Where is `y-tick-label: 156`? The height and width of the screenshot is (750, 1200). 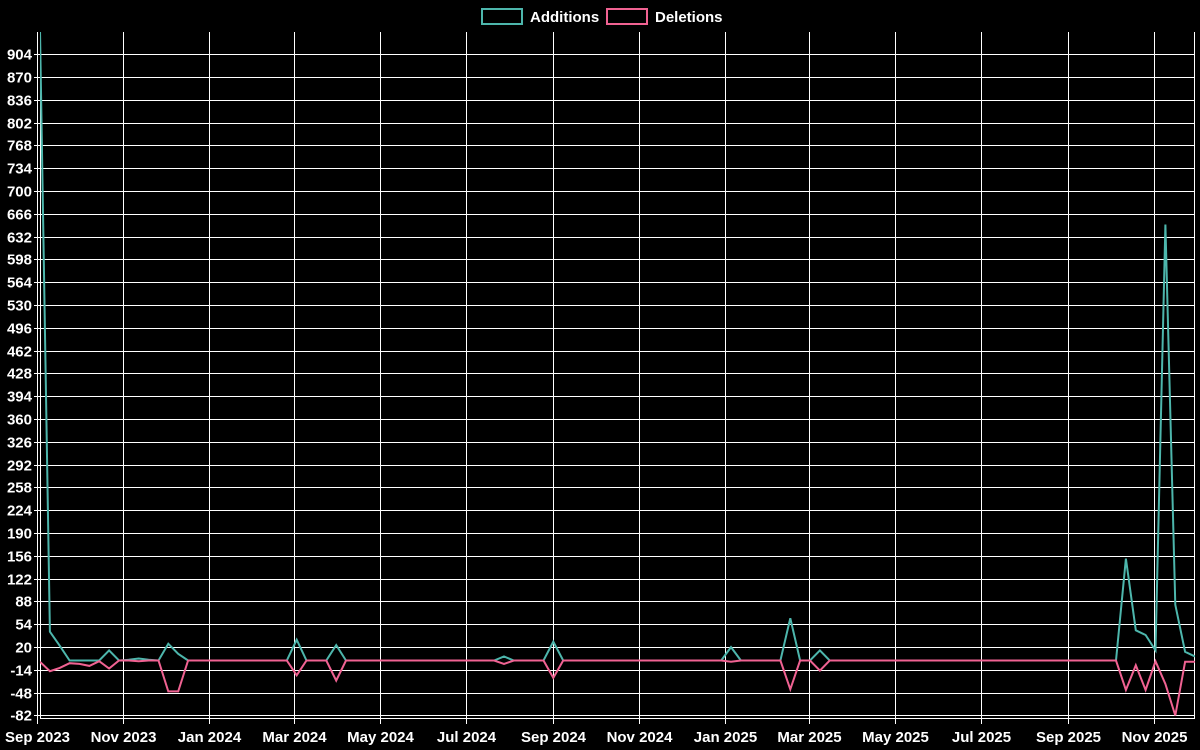 y-tick-label: 156 is located at coordinates (19, 557).